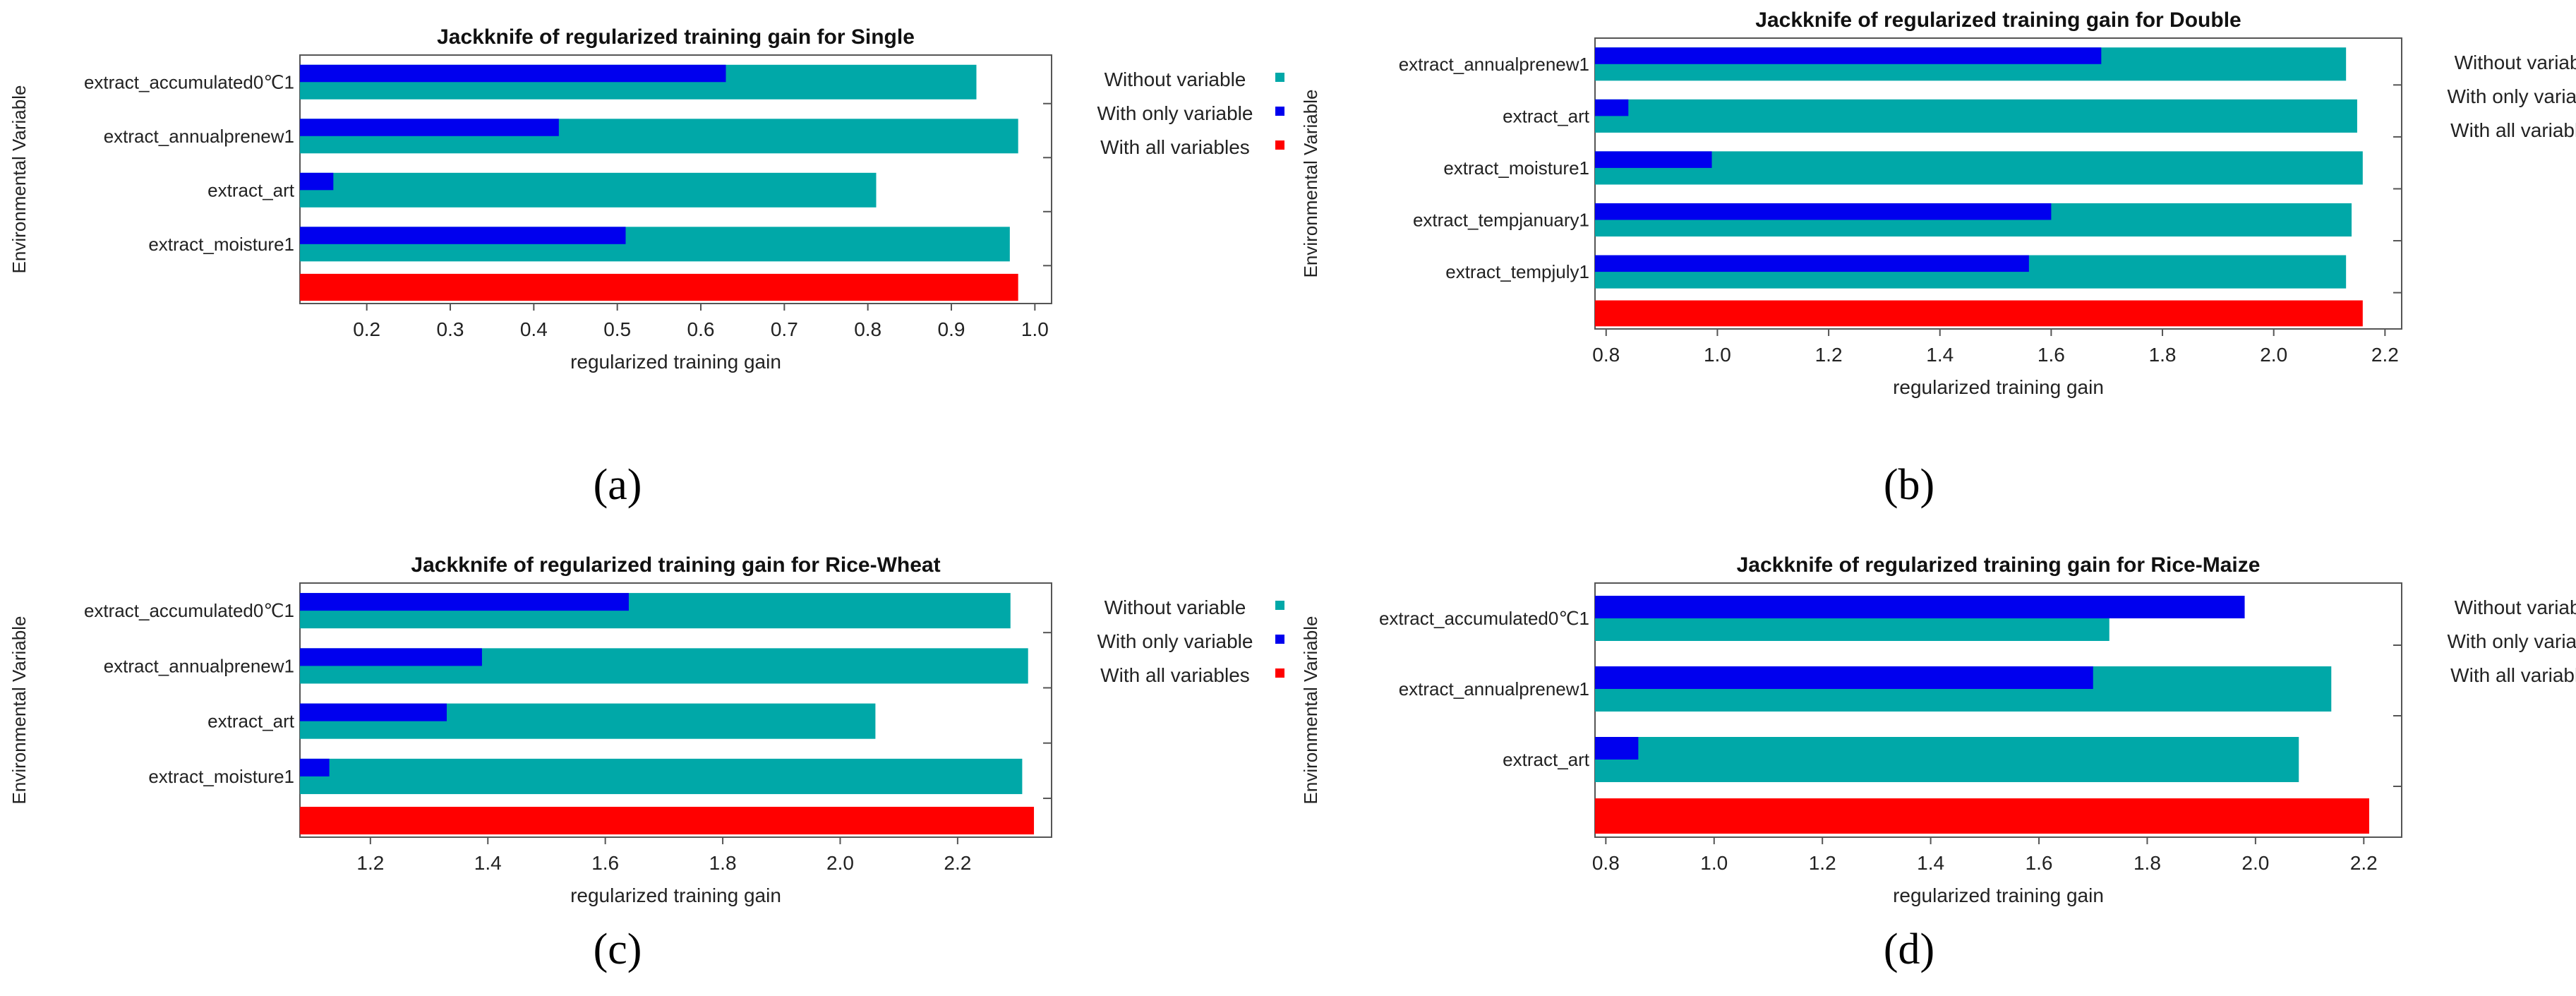  What do you see at coordinates (1909, 485) in the screenshot?
I see `panel-label-b: (b)` at bounding box center [1909, 485].